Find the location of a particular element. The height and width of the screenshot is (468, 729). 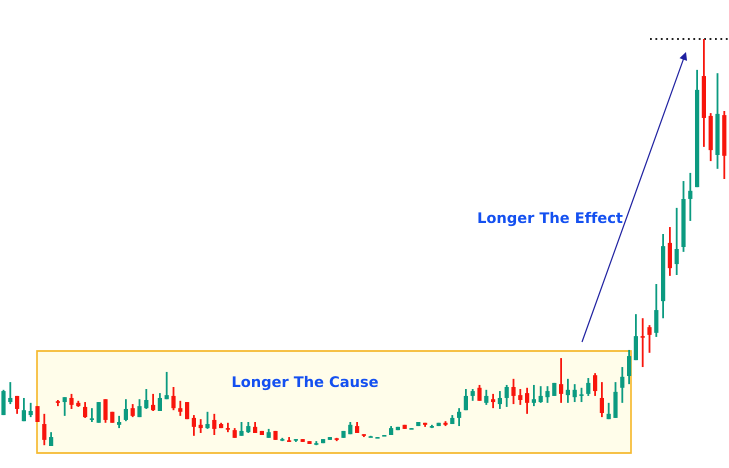

annotation: Longer The Cause is located at coordinates (305, 383).